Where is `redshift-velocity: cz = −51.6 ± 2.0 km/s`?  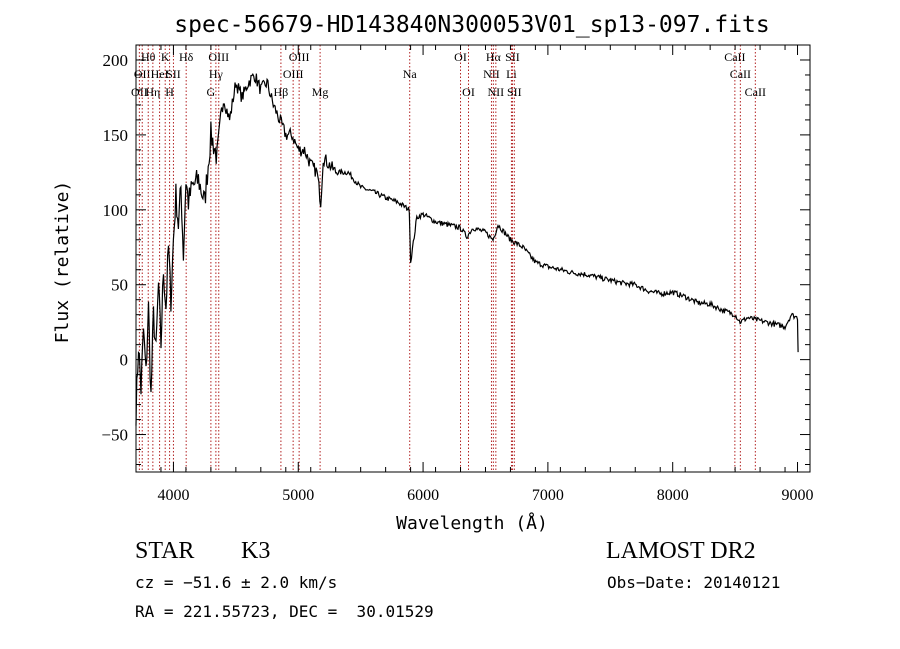 redshift-velocity: cz = −51.6 ± 2.0 km/s is located at coordinates (236, 582).